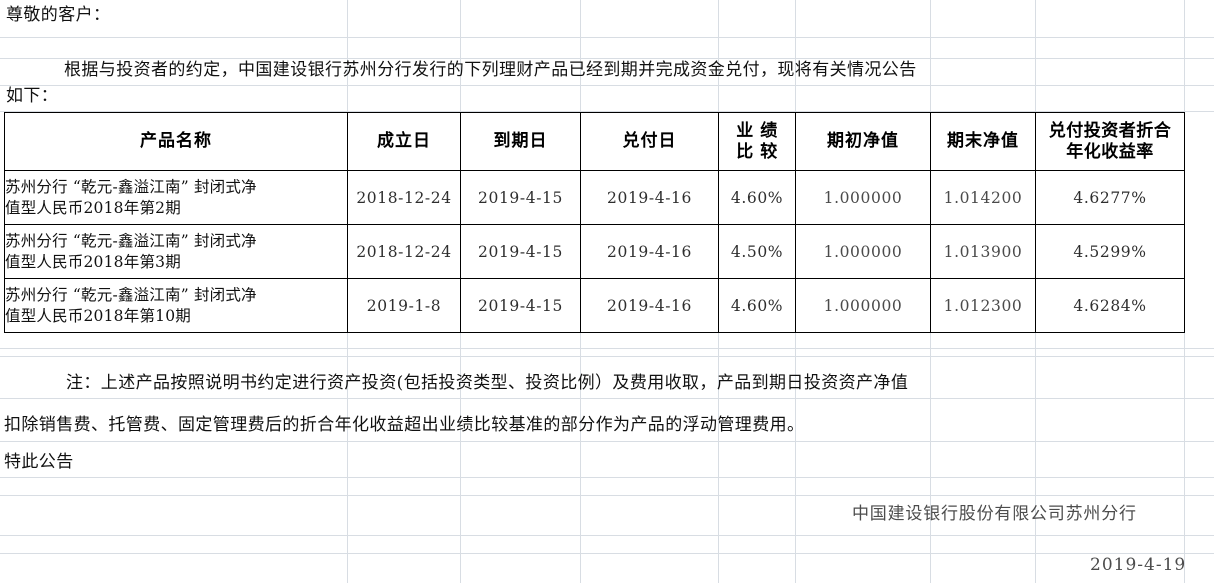 Image resolution: width=1214 pixels, height=583 pixels. Describe the element at coordinates (1110, 151) in the screenshot. I see `column-header-yield-line-2: 年化收益率` at that location.